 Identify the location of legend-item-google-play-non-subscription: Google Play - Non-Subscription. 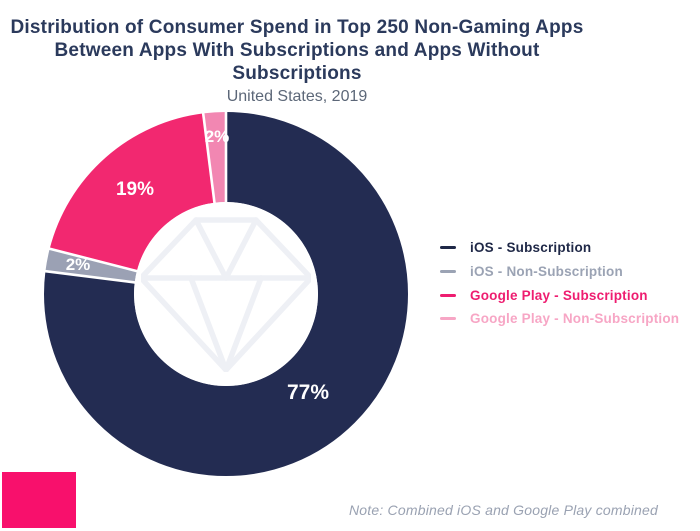
(559, 318).